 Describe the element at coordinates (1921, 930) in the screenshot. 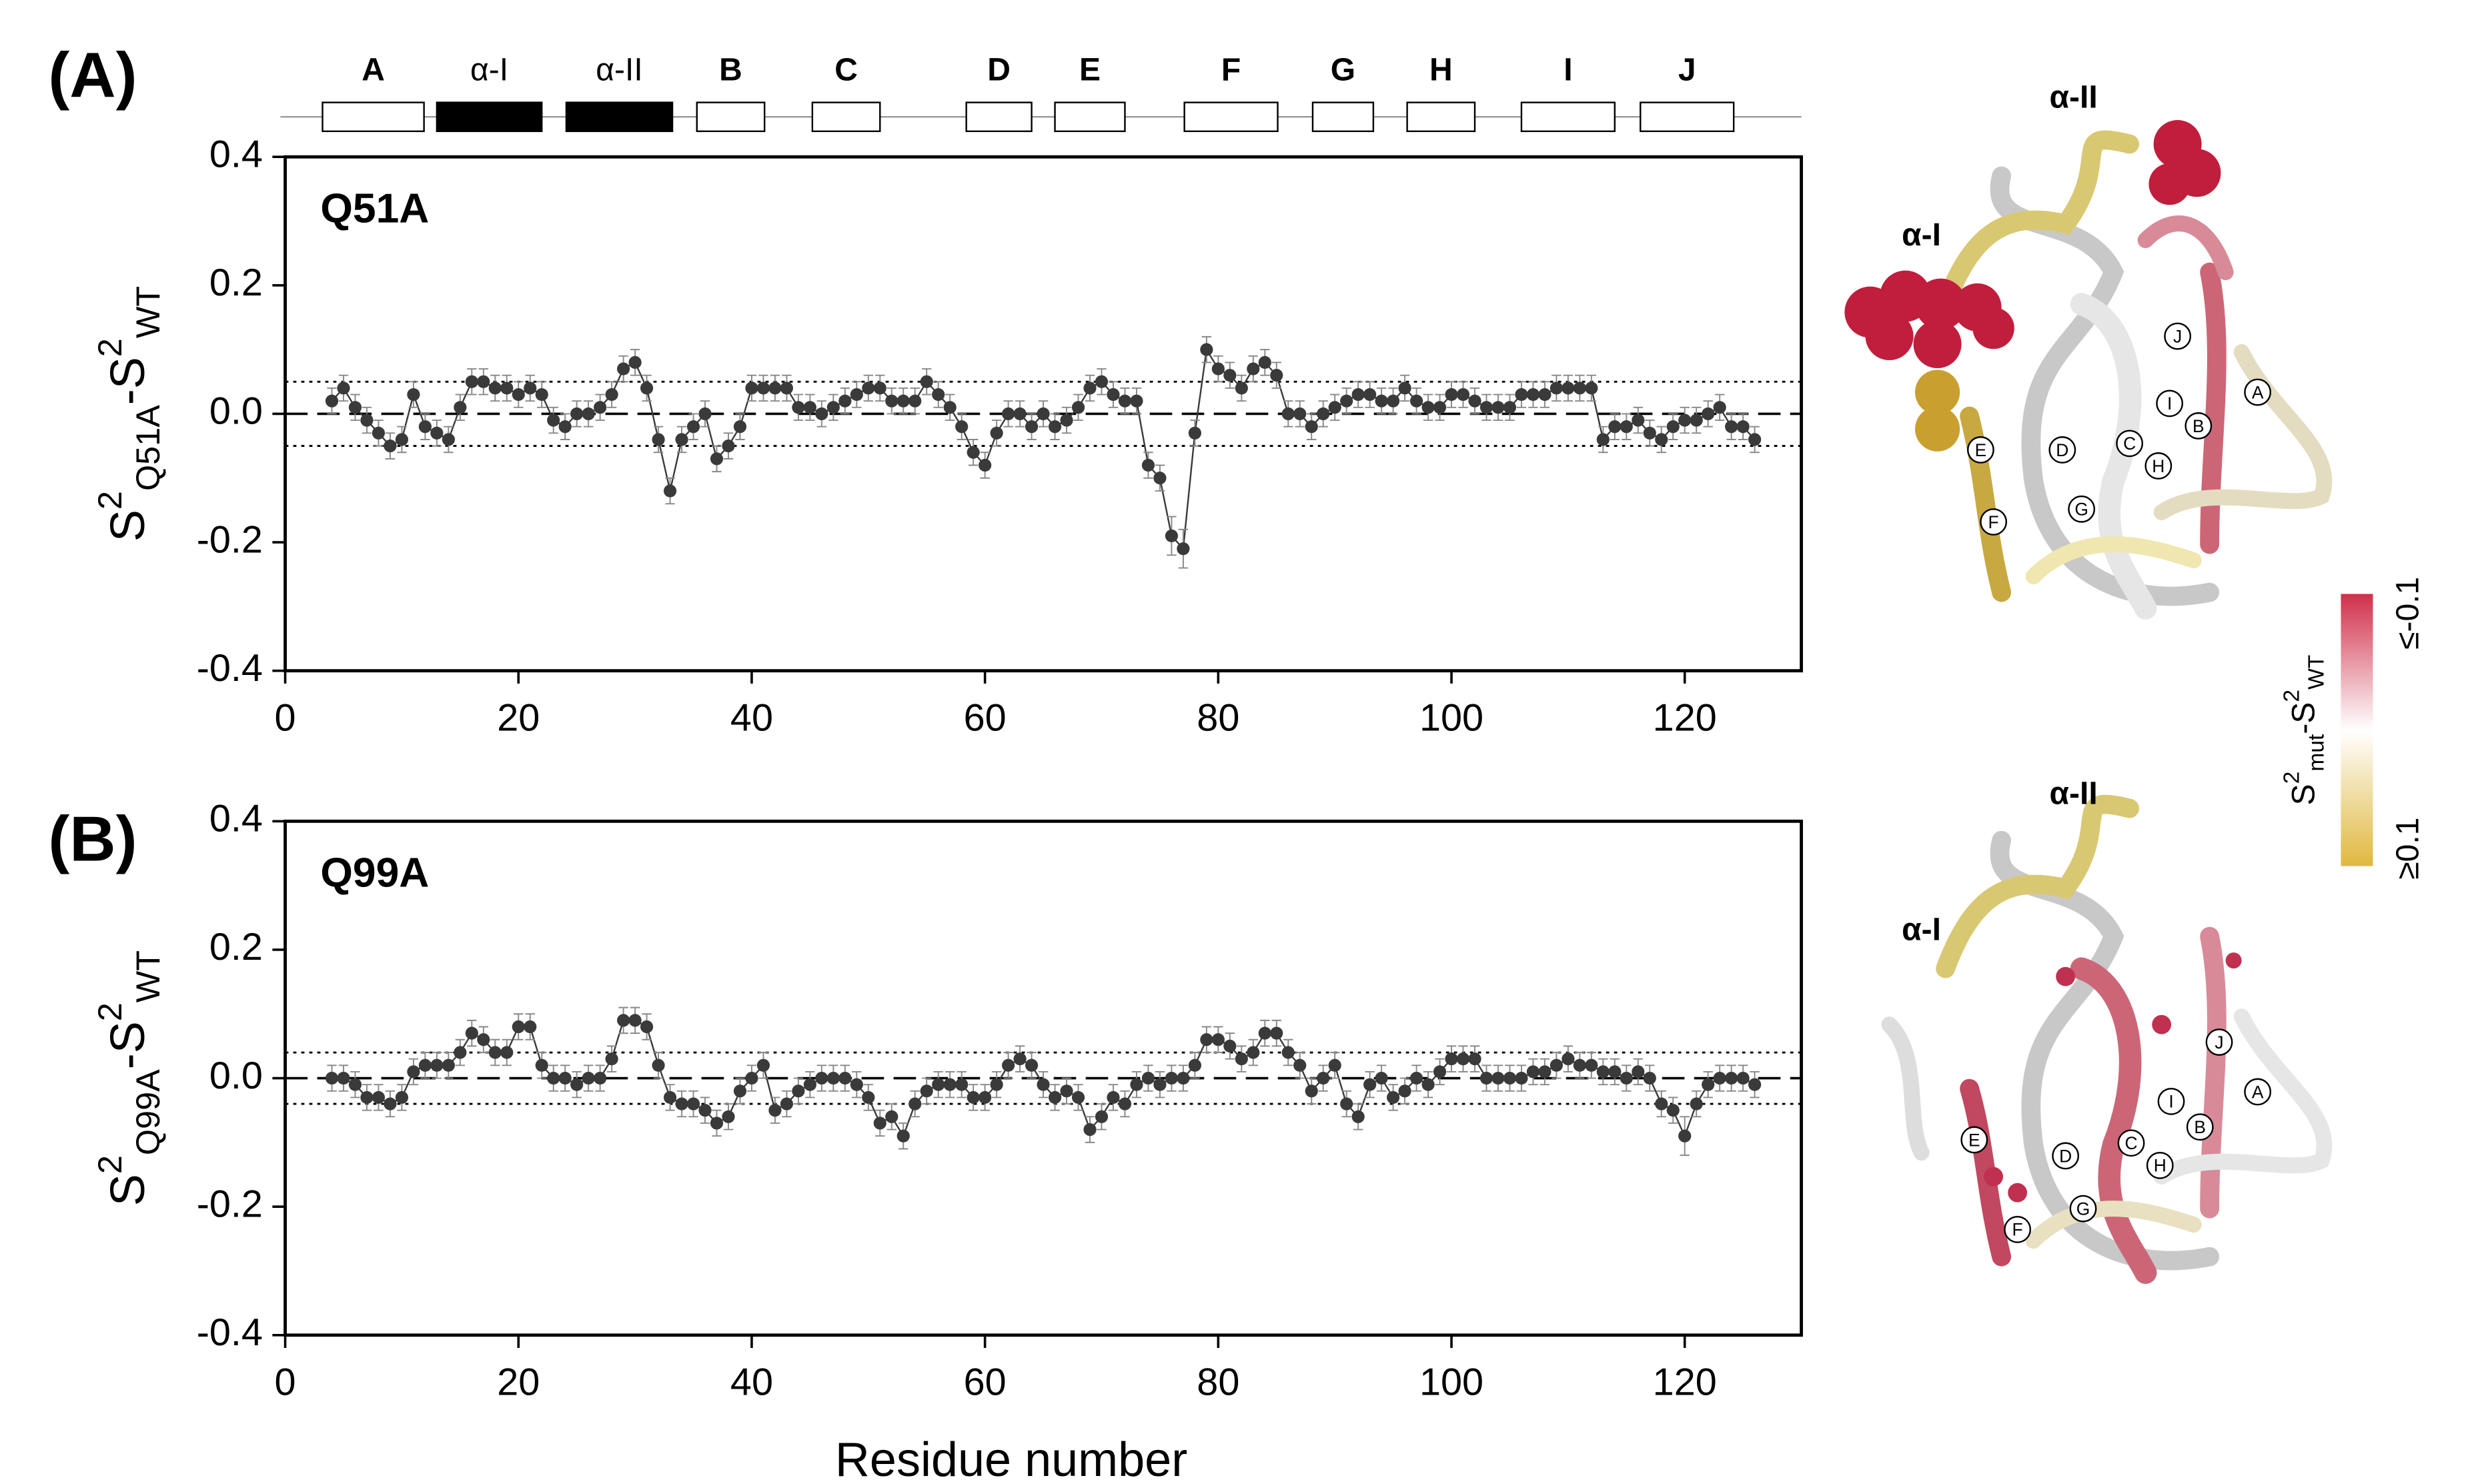

I see `helix-label: α-I` at that location.